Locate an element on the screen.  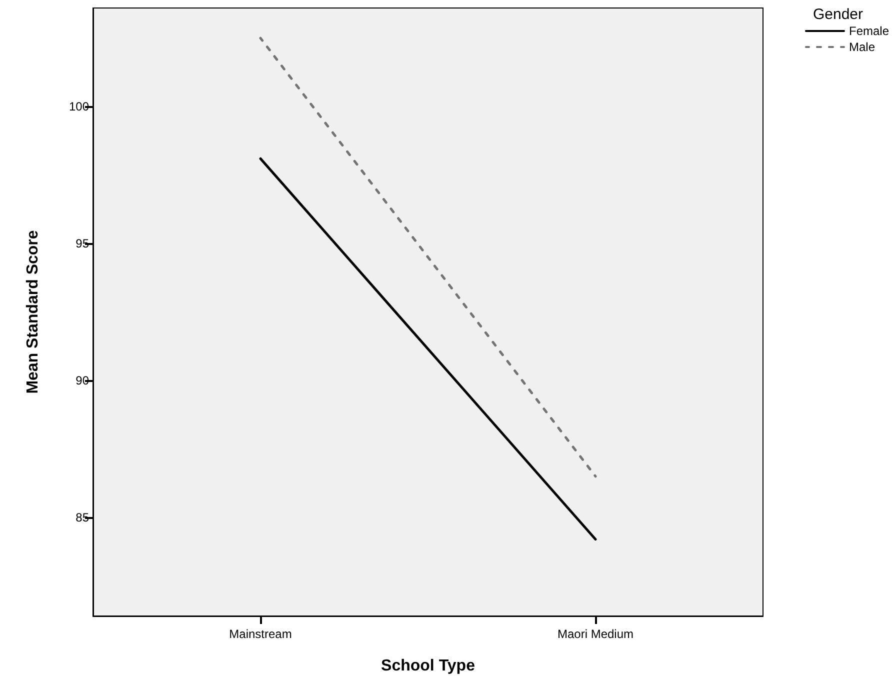
legend-label: Male is located at coordinates (862, 47).